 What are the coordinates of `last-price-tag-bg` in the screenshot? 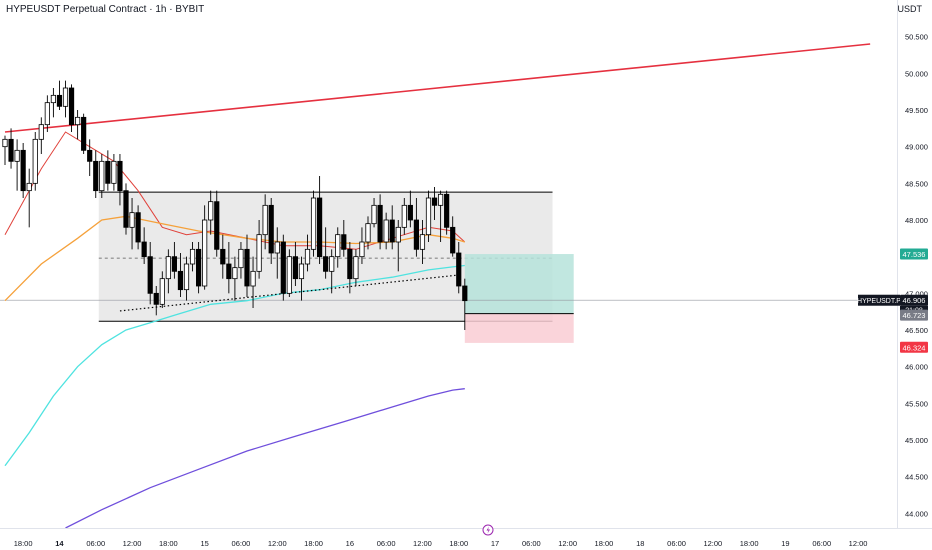 It's located at (914, 300).